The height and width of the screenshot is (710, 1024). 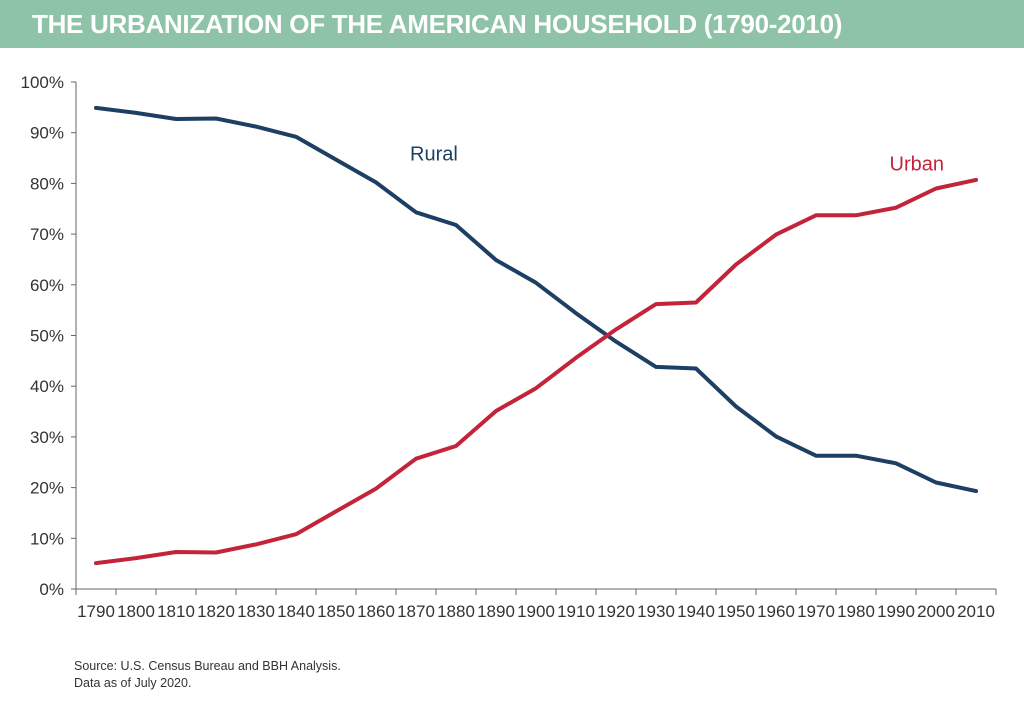 I want to click on x-tick-label: 1920, so click(x=616, y=611).